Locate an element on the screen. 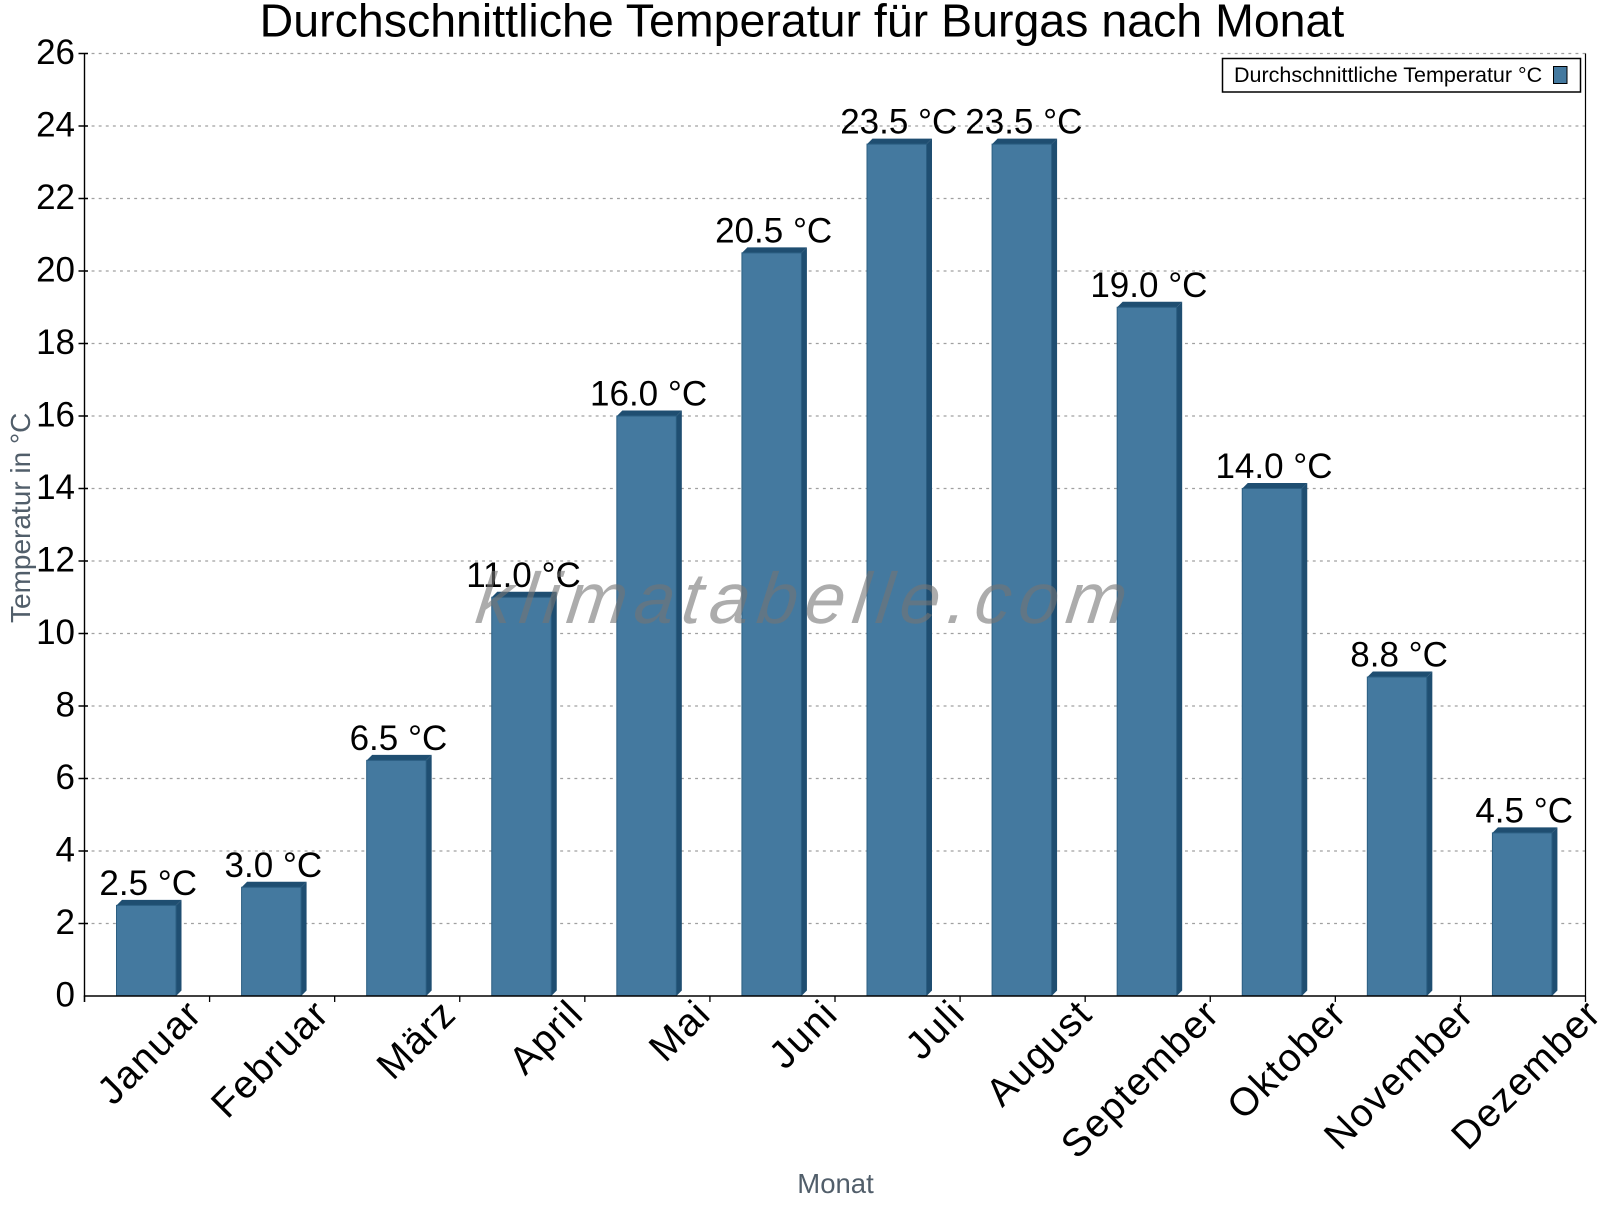 This screenshot has width=1600, height=1205. svg-text: 14 is located at coordinates (55, 487).